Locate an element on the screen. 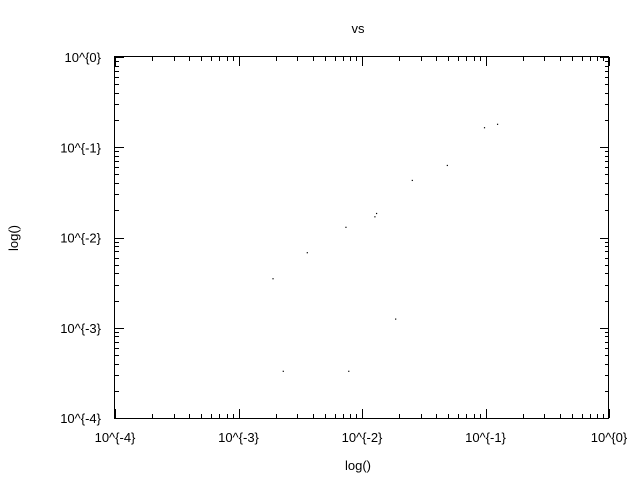 Image resolution: width=640 pixels, height=480 pixels. chart-title: vs is located at coordinates (359, 28).